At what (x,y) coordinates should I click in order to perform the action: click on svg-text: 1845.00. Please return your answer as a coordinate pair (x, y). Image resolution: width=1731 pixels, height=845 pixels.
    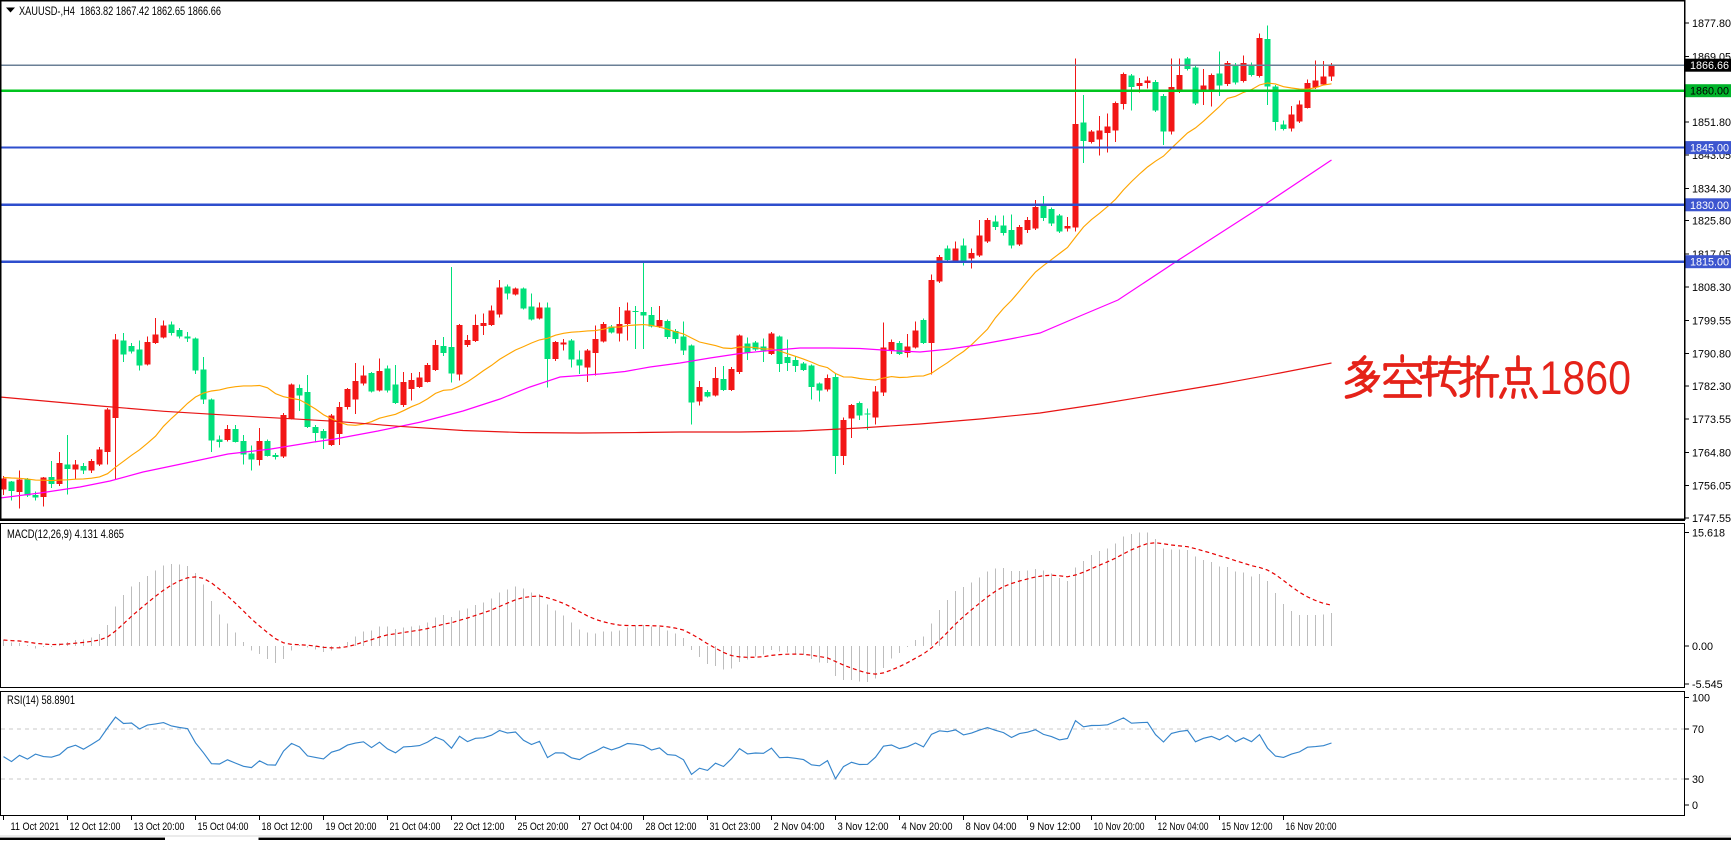
    Looking at the image, I should click on (1709, 149).